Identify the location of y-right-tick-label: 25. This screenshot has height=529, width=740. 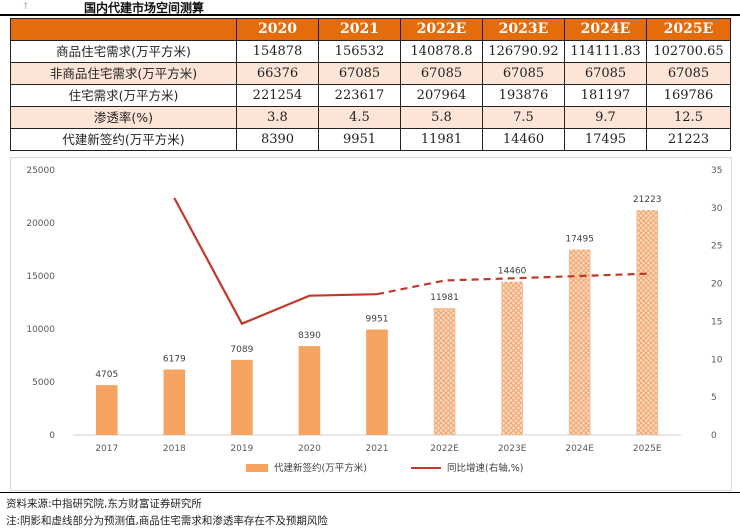
(716, 247).